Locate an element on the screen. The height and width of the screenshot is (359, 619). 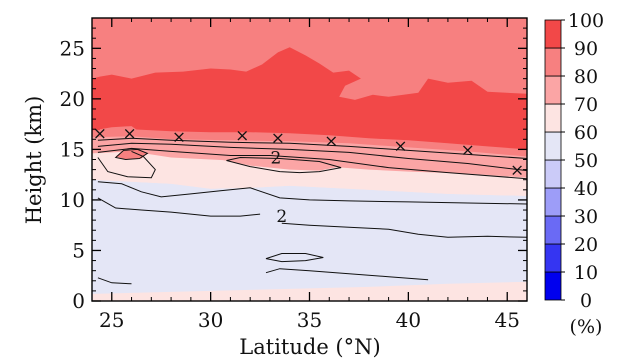
fill-band-10-20-patch is located at coordinates (167, 285).